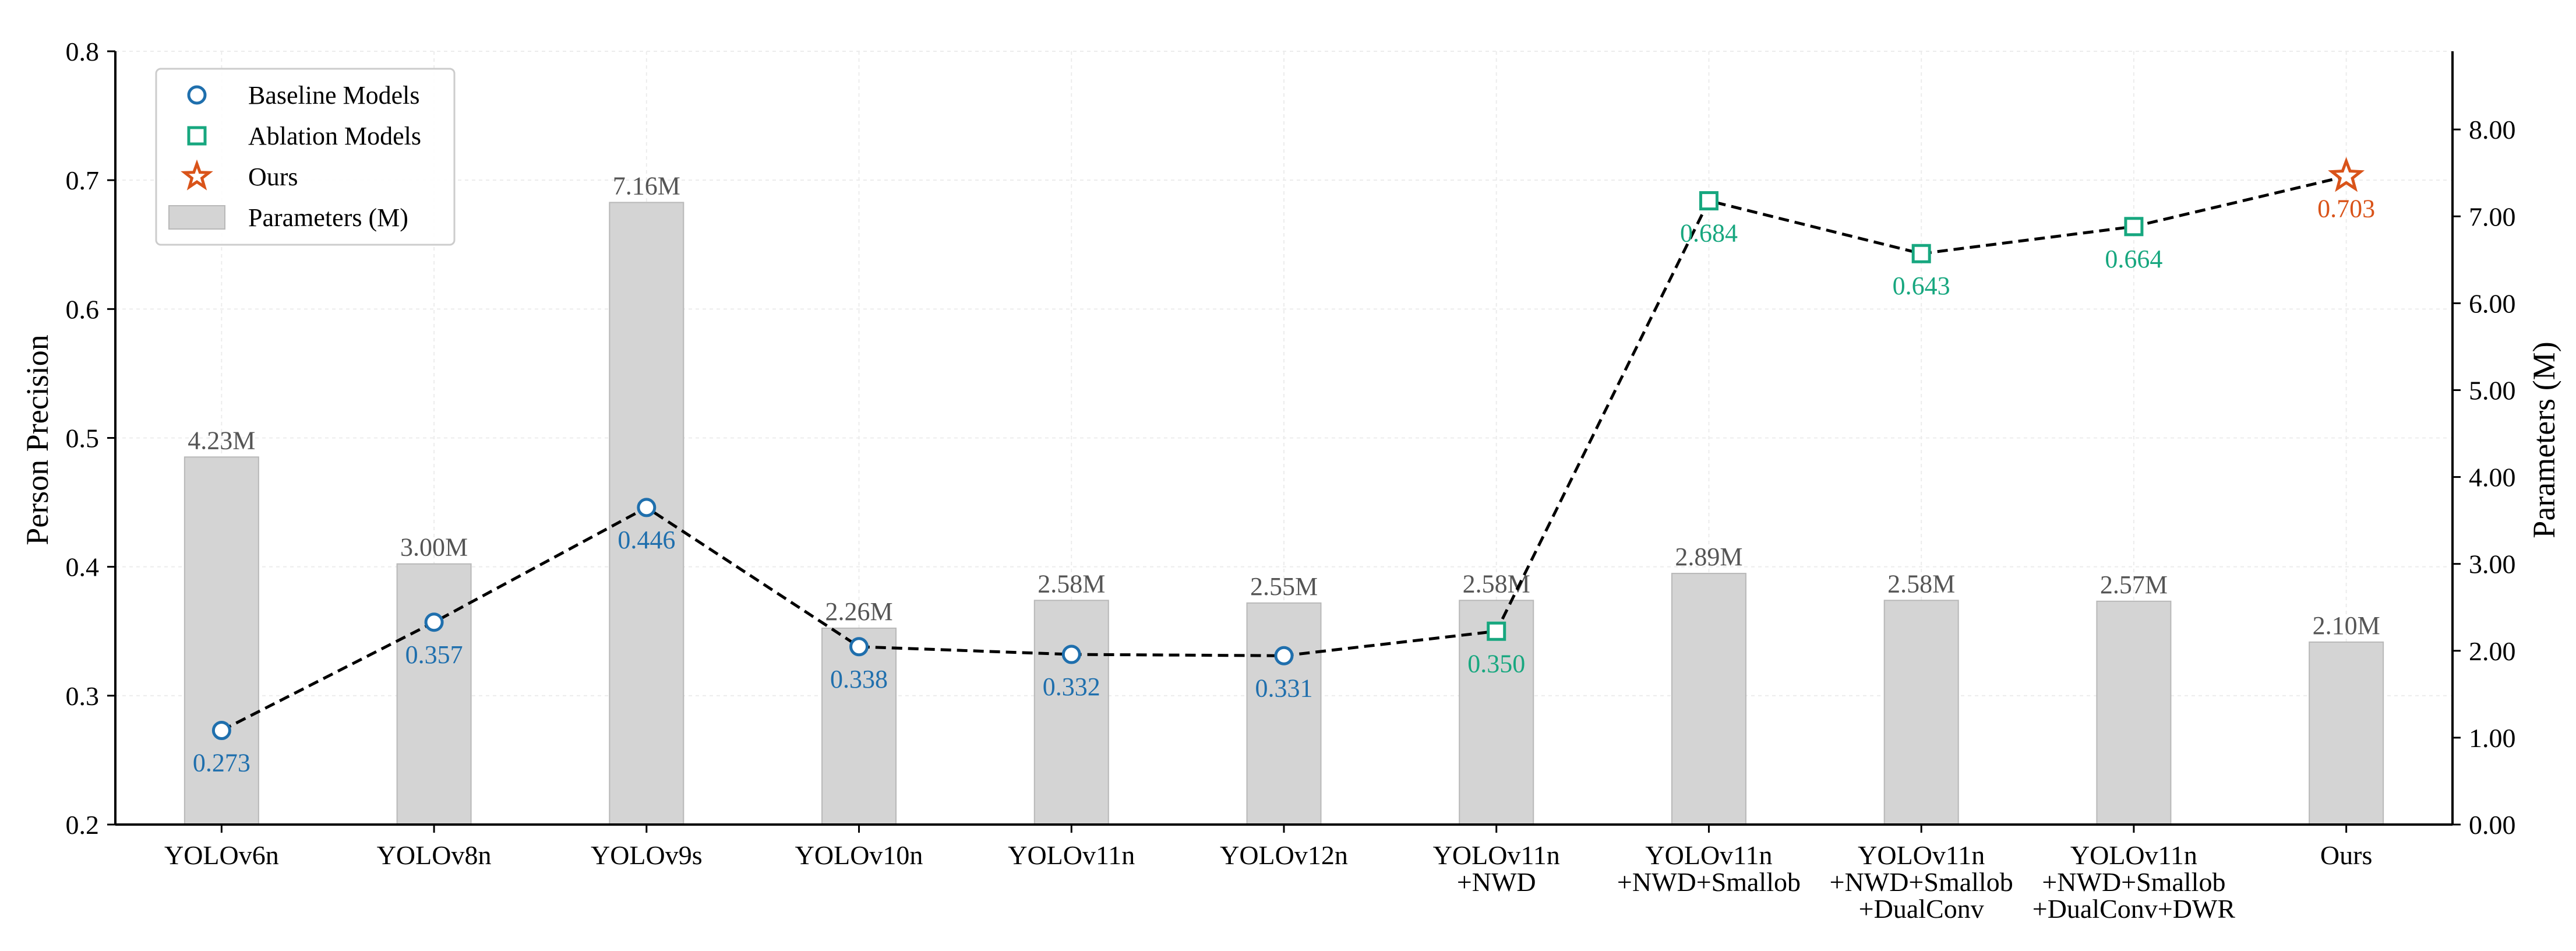 Image resolution: width=2576 pixels, height=951 pixels. Describe the element at coordinates (1496, 663) in the screenshot. I see `precision-value-label: 0.350` at that location.